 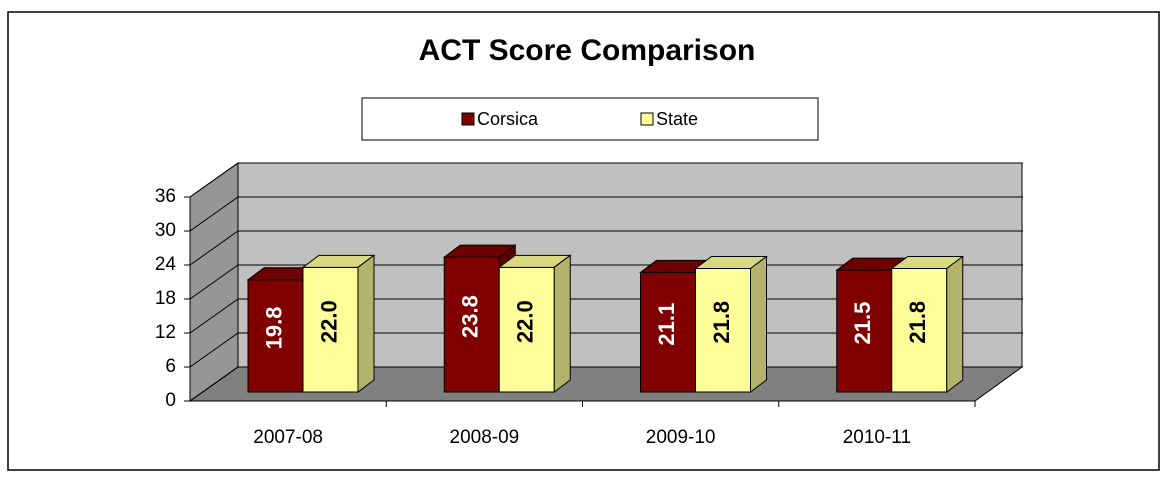 What do you see at coordinates (288, 437) in the screenshot?
I see `x-tick-label: 2007-08` at bounding box center [288, 437].